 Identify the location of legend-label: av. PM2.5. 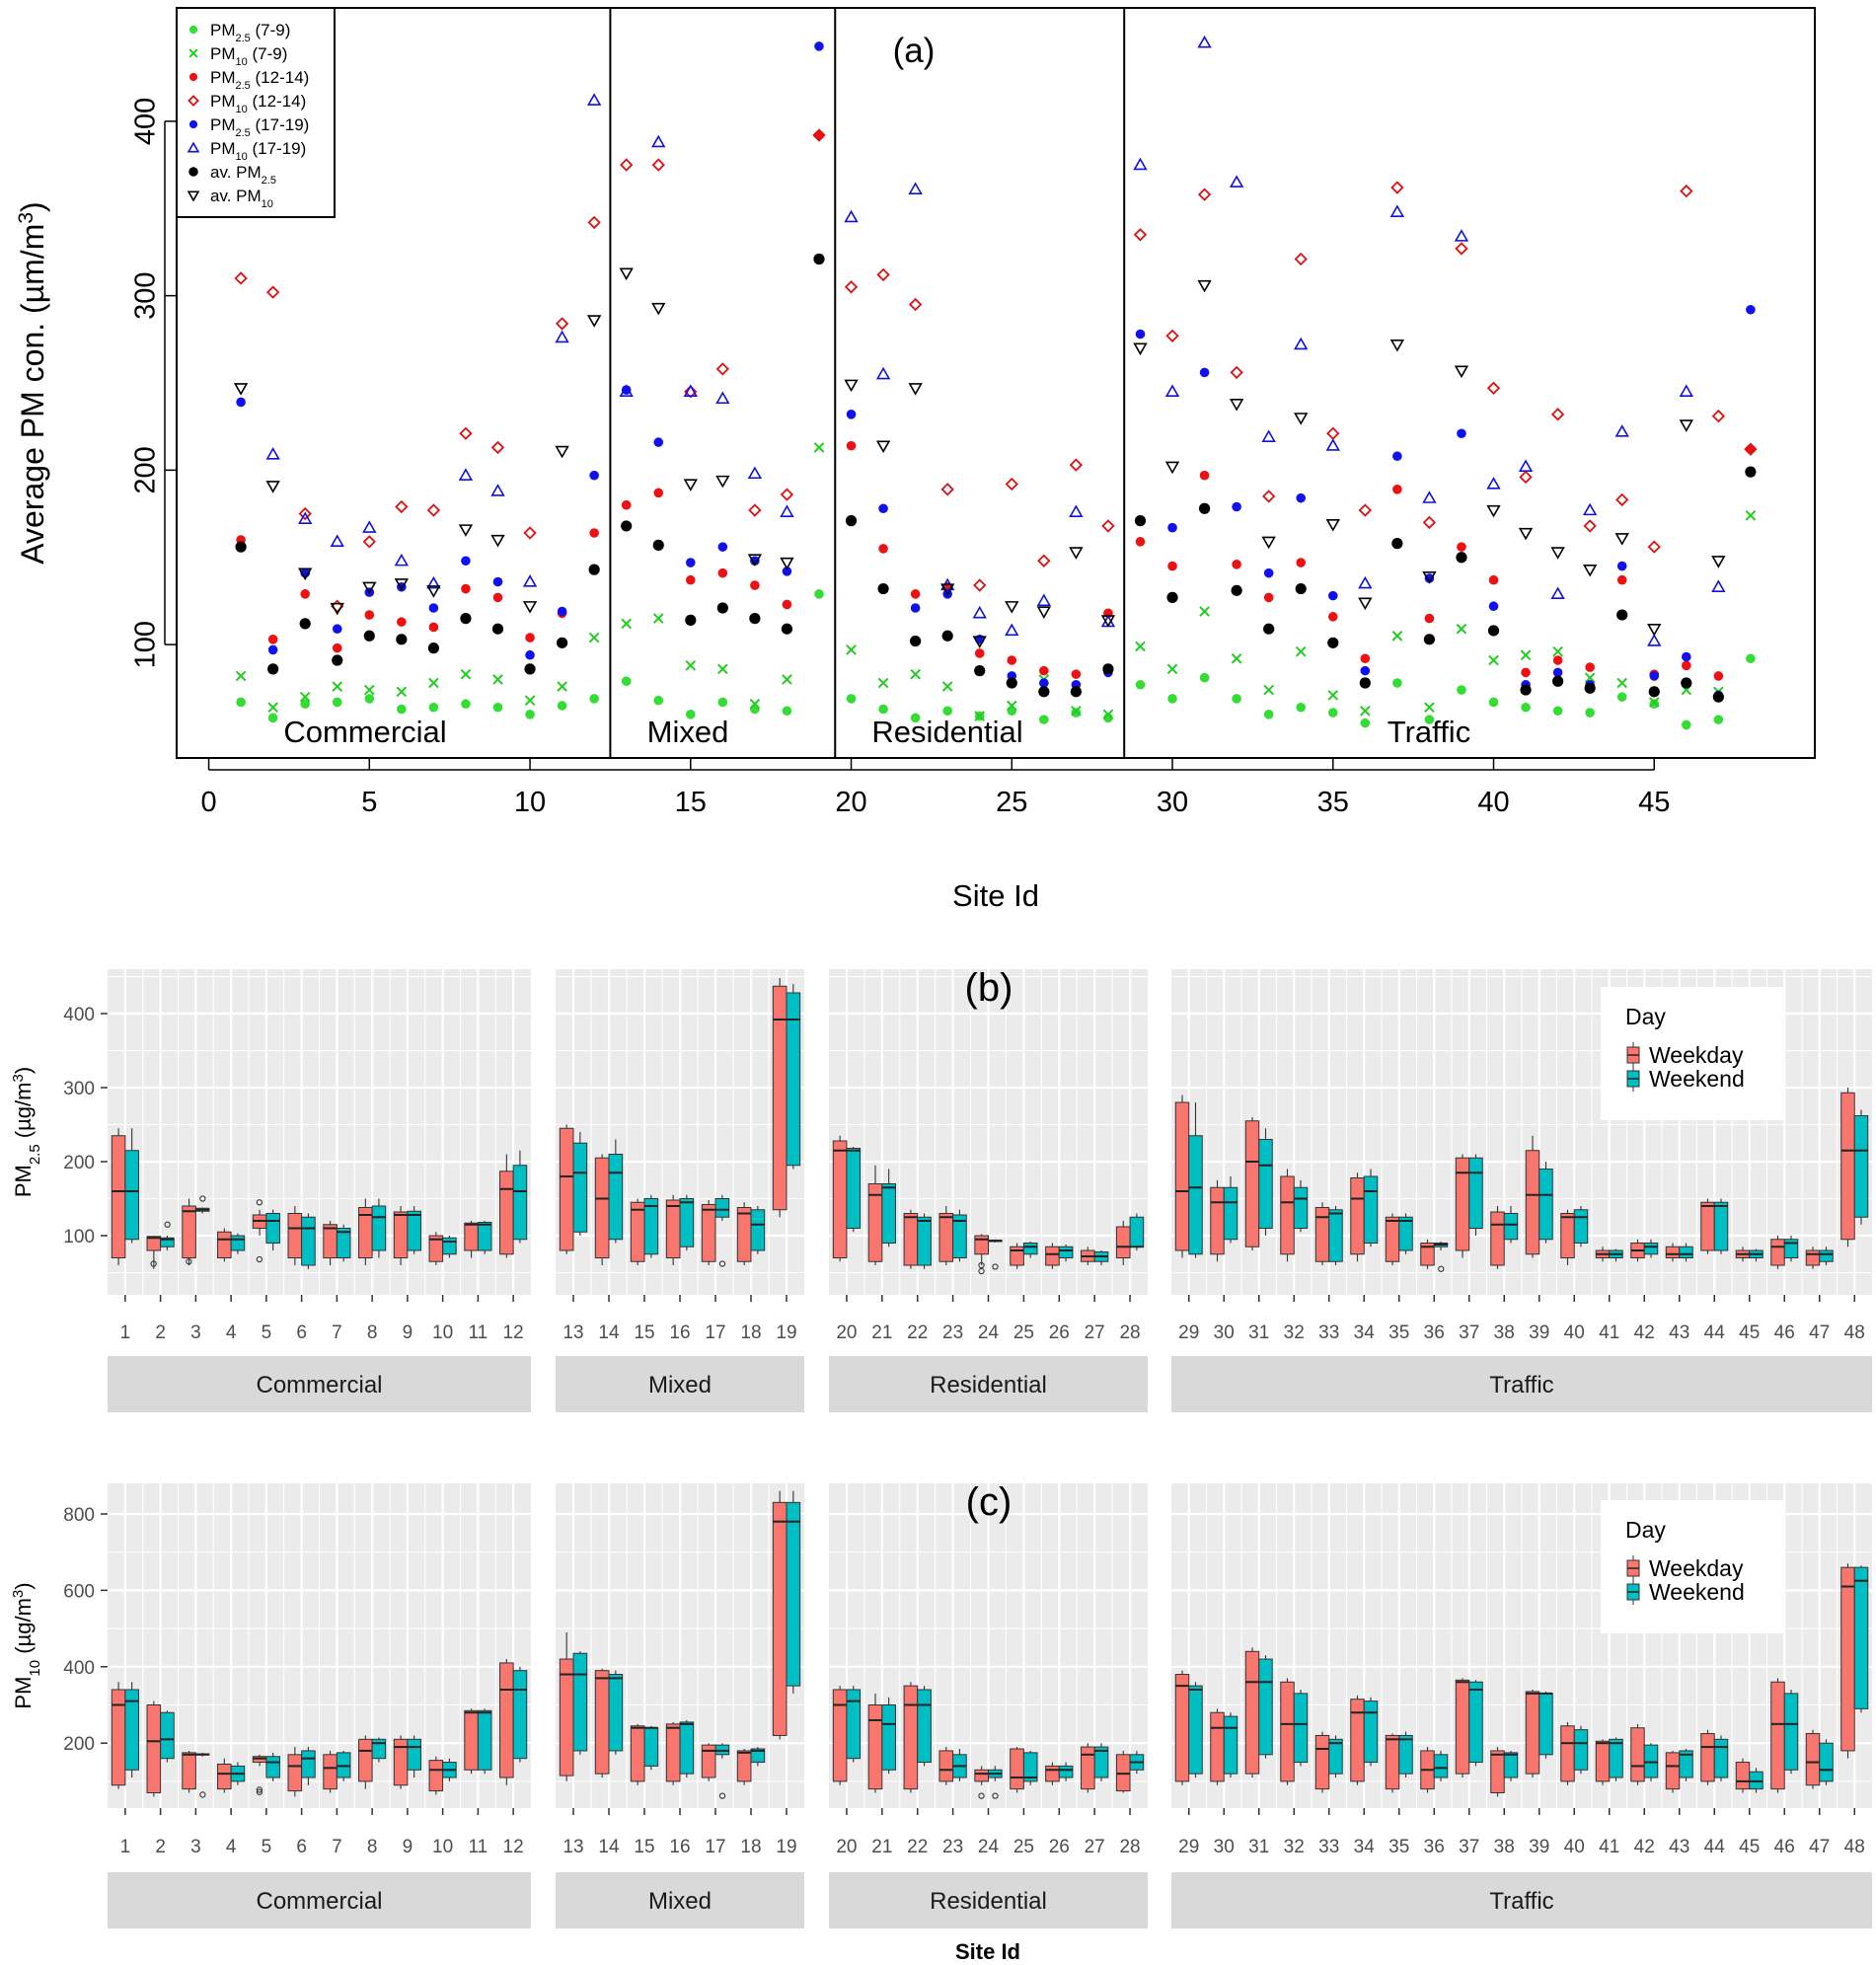
(243, 175).